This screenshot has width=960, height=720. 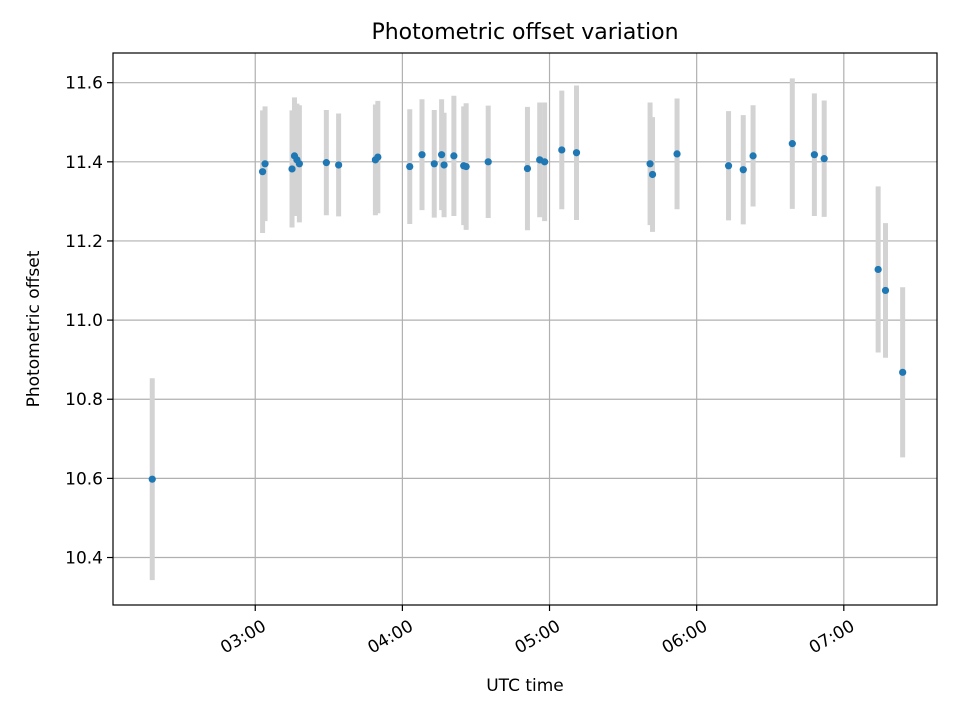 What do you see at coordinates (525, 686) in the screenshot?
I see `x-axis-label: UTC time` at bounding box center [525, 686].